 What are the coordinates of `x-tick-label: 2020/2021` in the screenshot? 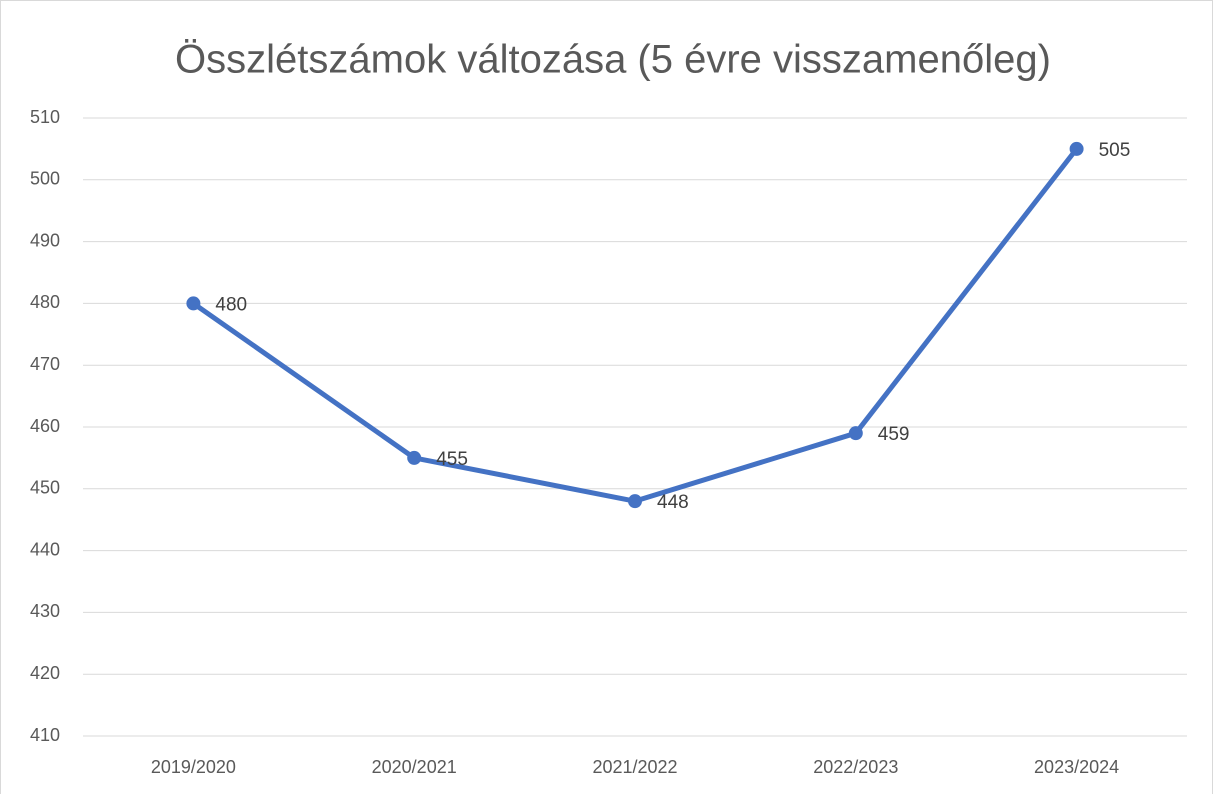 It's located at (414, 767).